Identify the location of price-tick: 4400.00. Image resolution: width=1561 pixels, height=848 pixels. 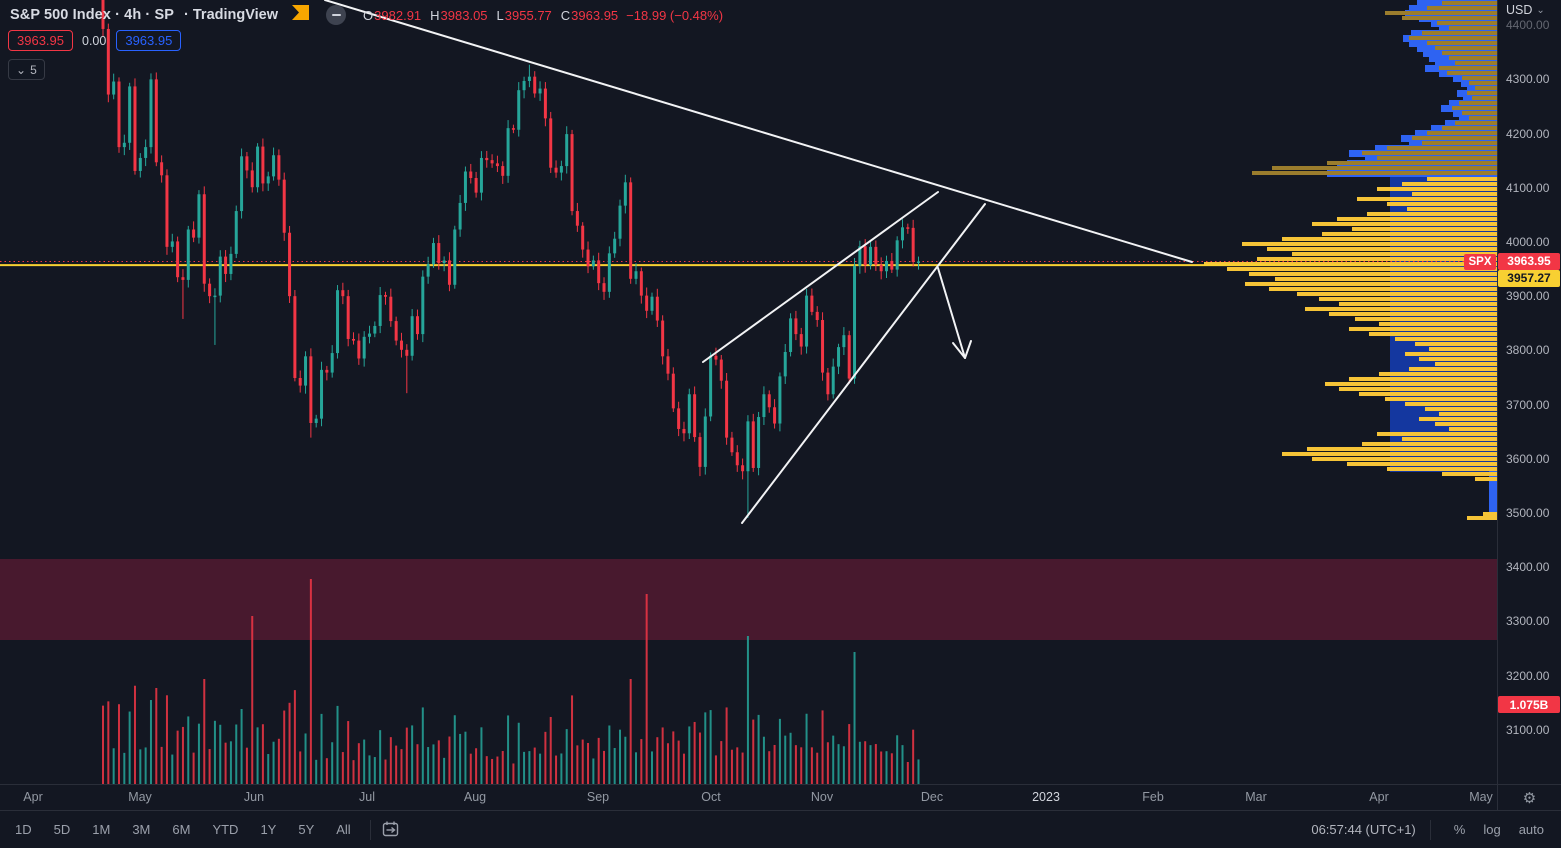
(1528, 25).